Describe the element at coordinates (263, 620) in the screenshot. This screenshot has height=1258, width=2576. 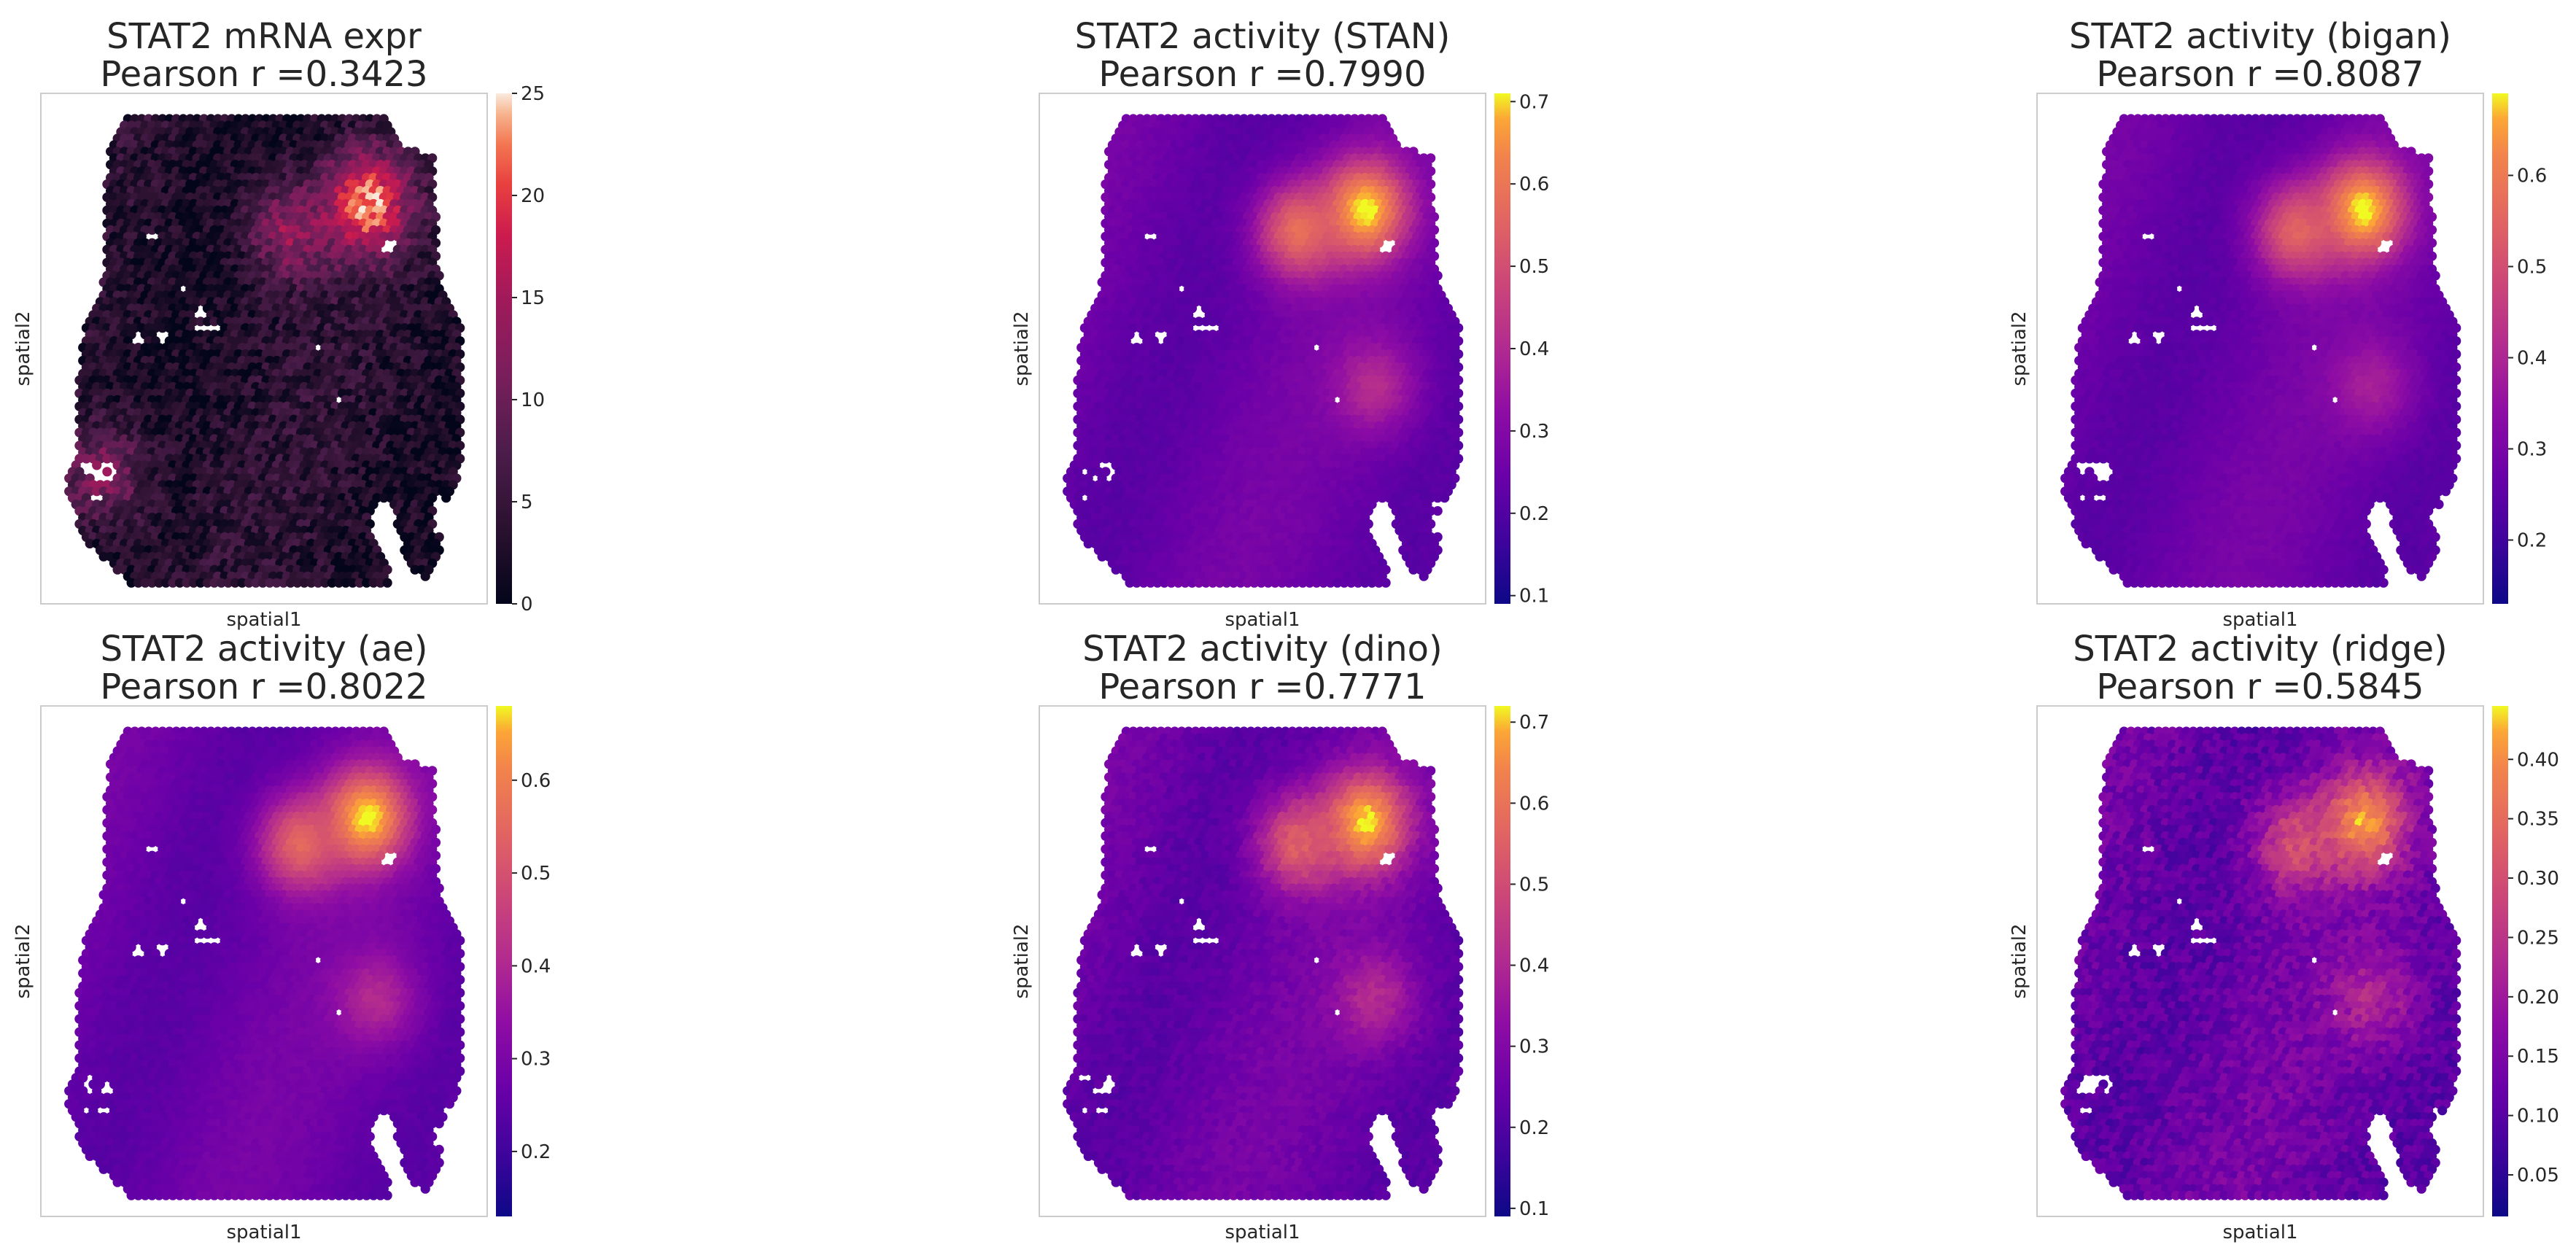
I see `x-axis-label: spatial1` at that location.